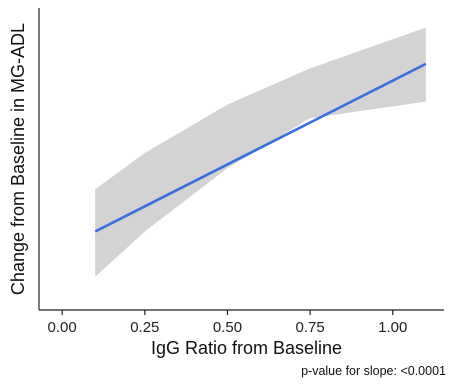  I want to click on y-axis-title: Change from Baseline in MG-ADL, so click(18, 159).